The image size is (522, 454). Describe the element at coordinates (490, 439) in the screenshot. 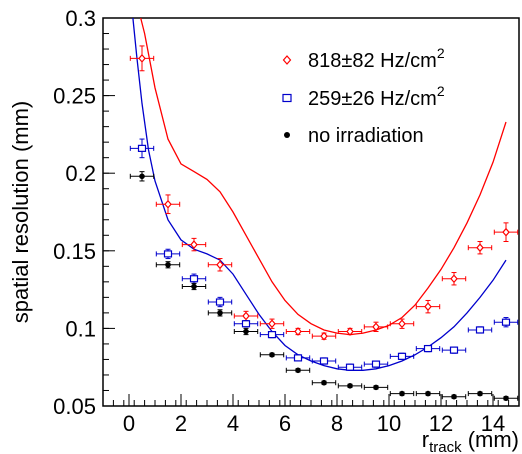

I see `x-axis-title-unit: (mm)` at that location.